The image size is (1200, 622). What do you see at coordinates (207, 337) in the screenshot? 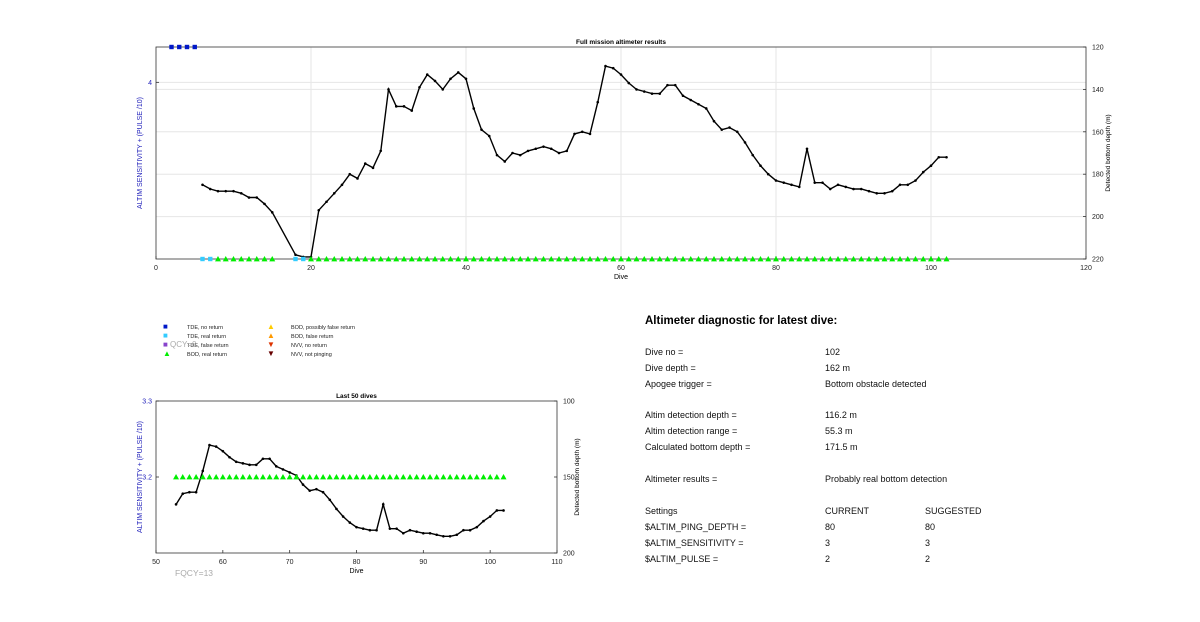
I see `legend-label: TDE, real return` at bounding box center [207, 337].